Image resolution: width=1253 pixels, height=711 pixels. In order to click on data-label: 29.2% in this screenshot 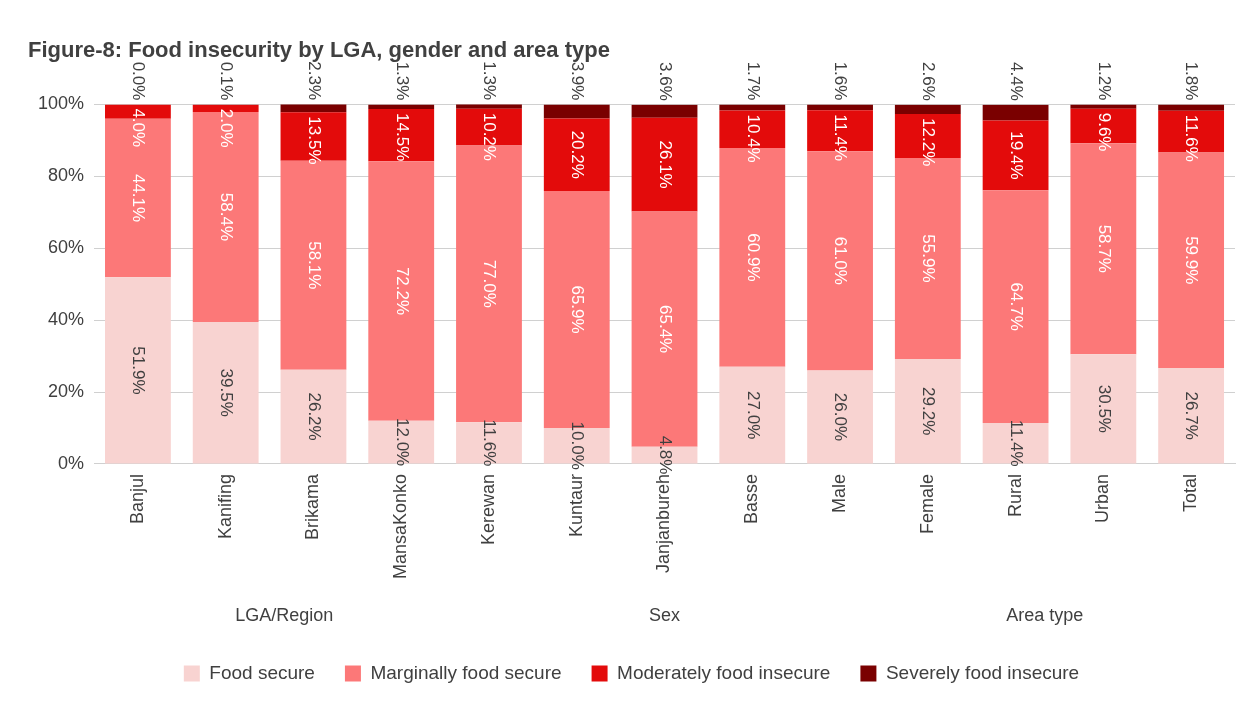, I will do `click(929, 411)`.